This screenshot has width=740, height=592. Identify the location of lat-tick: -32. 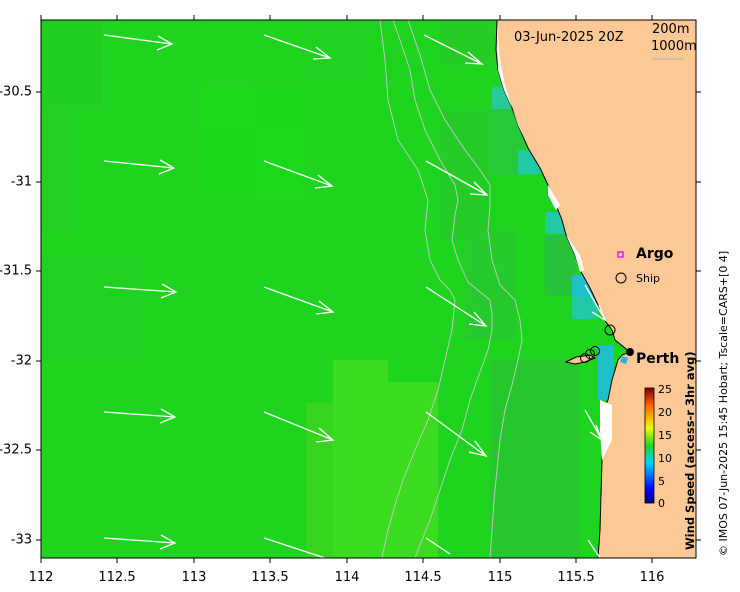
(21, 361).